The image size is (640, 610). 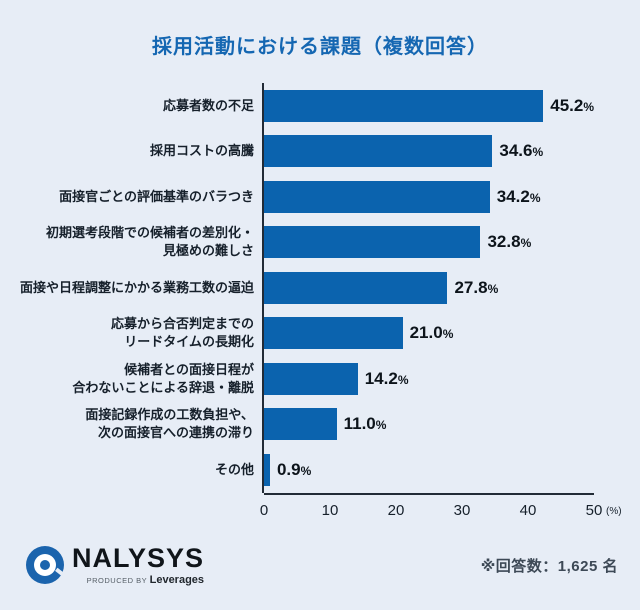 I want to click on value-number: 45.2, so click(x=567, y=105).